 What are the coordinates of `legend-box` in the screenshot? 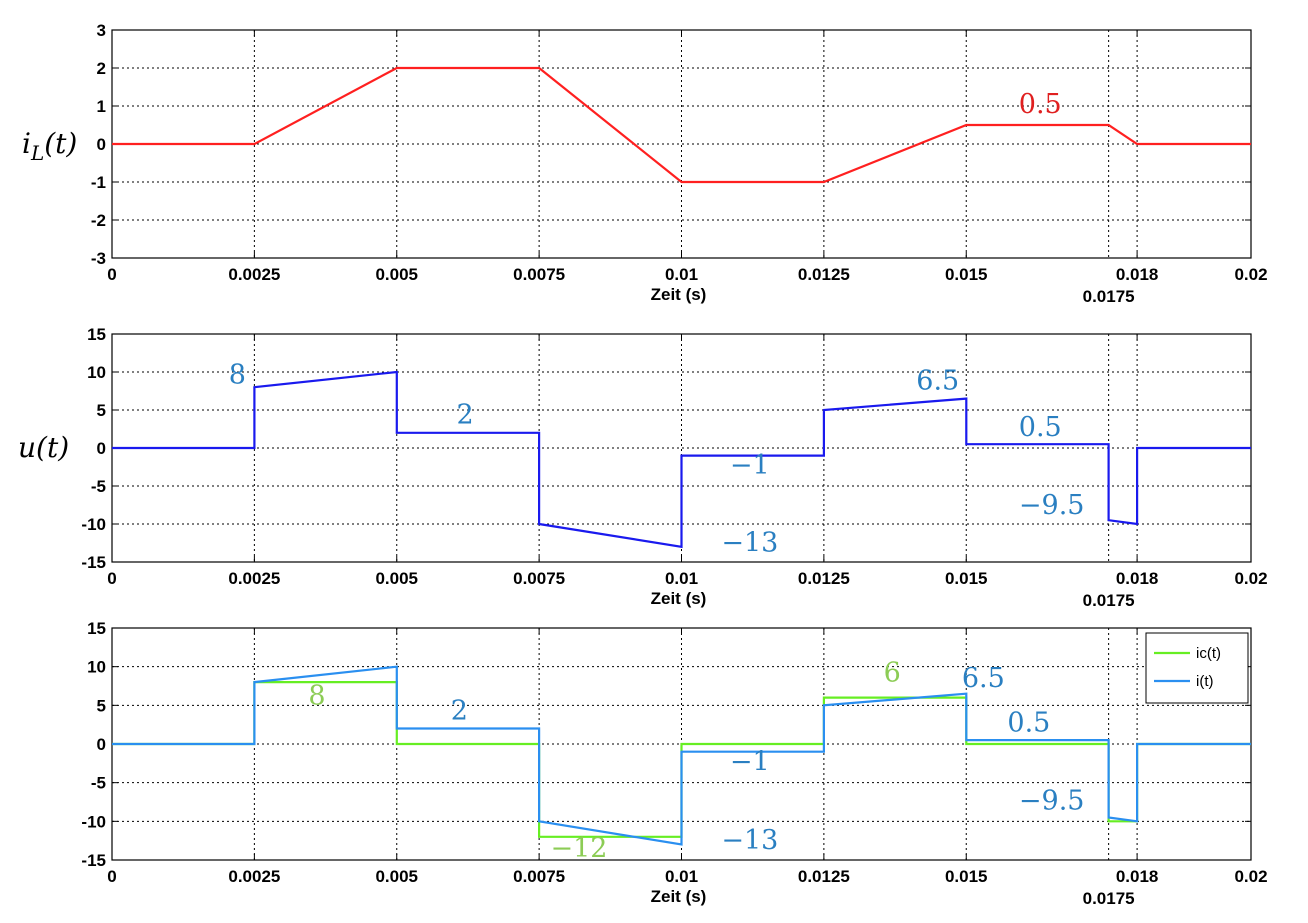 It's located at (1197, 668).